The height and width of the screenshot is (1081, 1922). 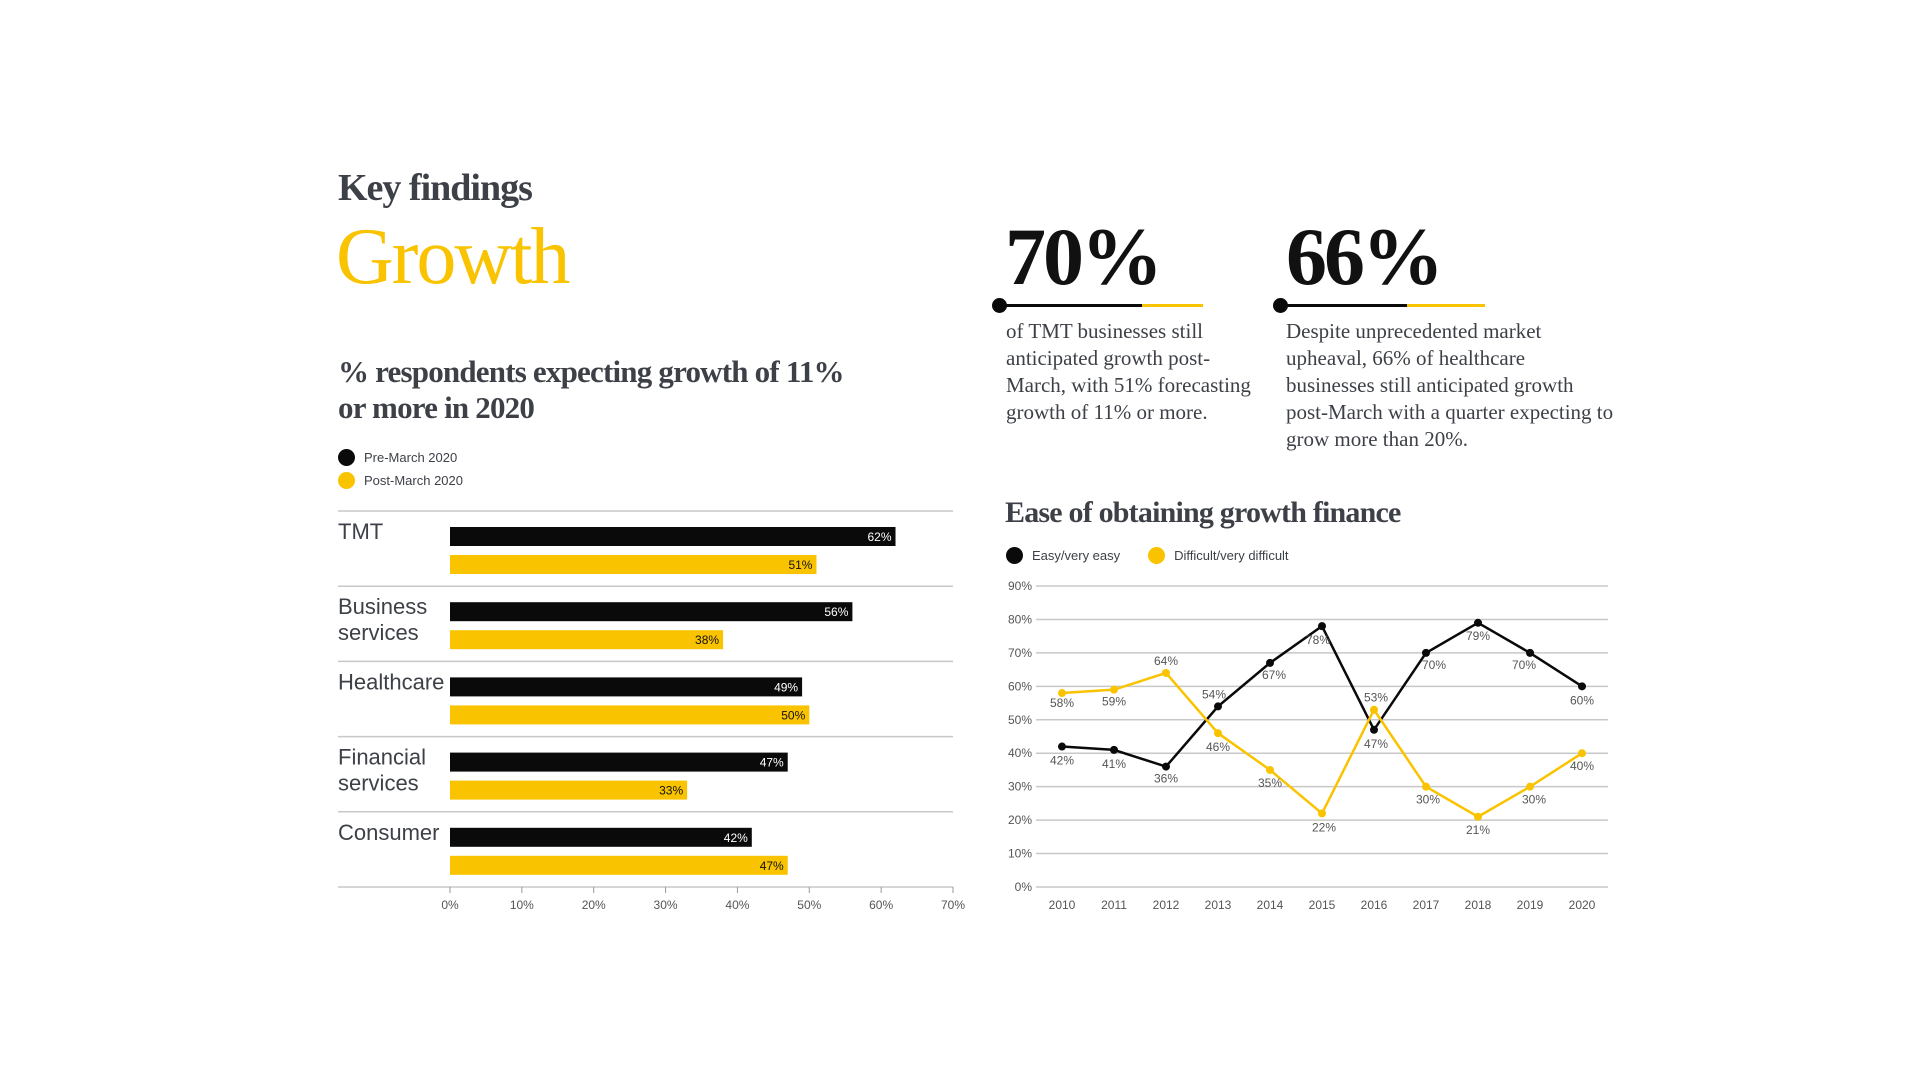 What do you see at coordinates (1478, 905) in the screenshot?
I see `x-tick-label: 2018` at bounding box center [1478, 905].